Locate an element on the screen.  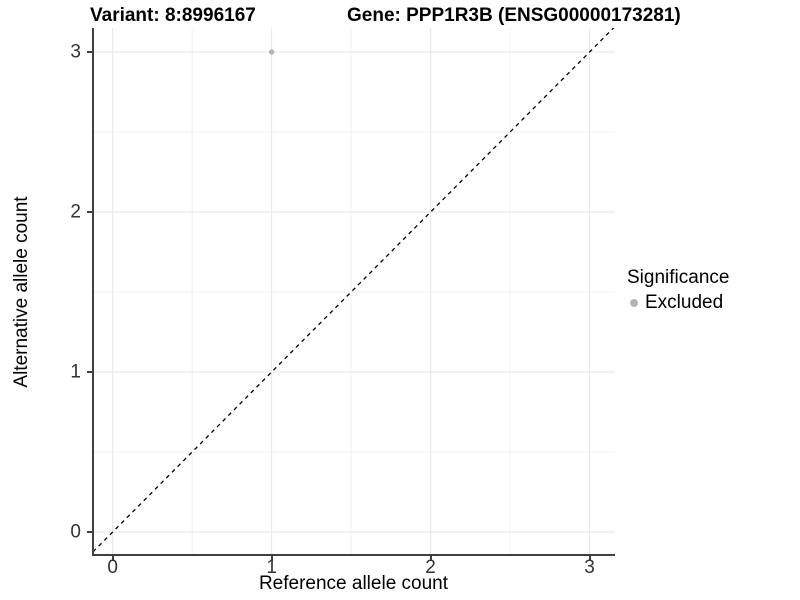
excluded-point-key-icon is located at coordinates (634, 303).